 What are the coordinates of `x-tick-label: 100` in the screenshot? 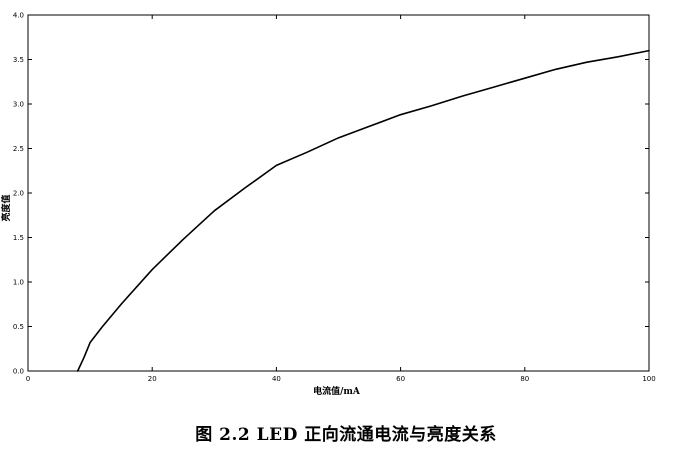 It's located at (648, 379).